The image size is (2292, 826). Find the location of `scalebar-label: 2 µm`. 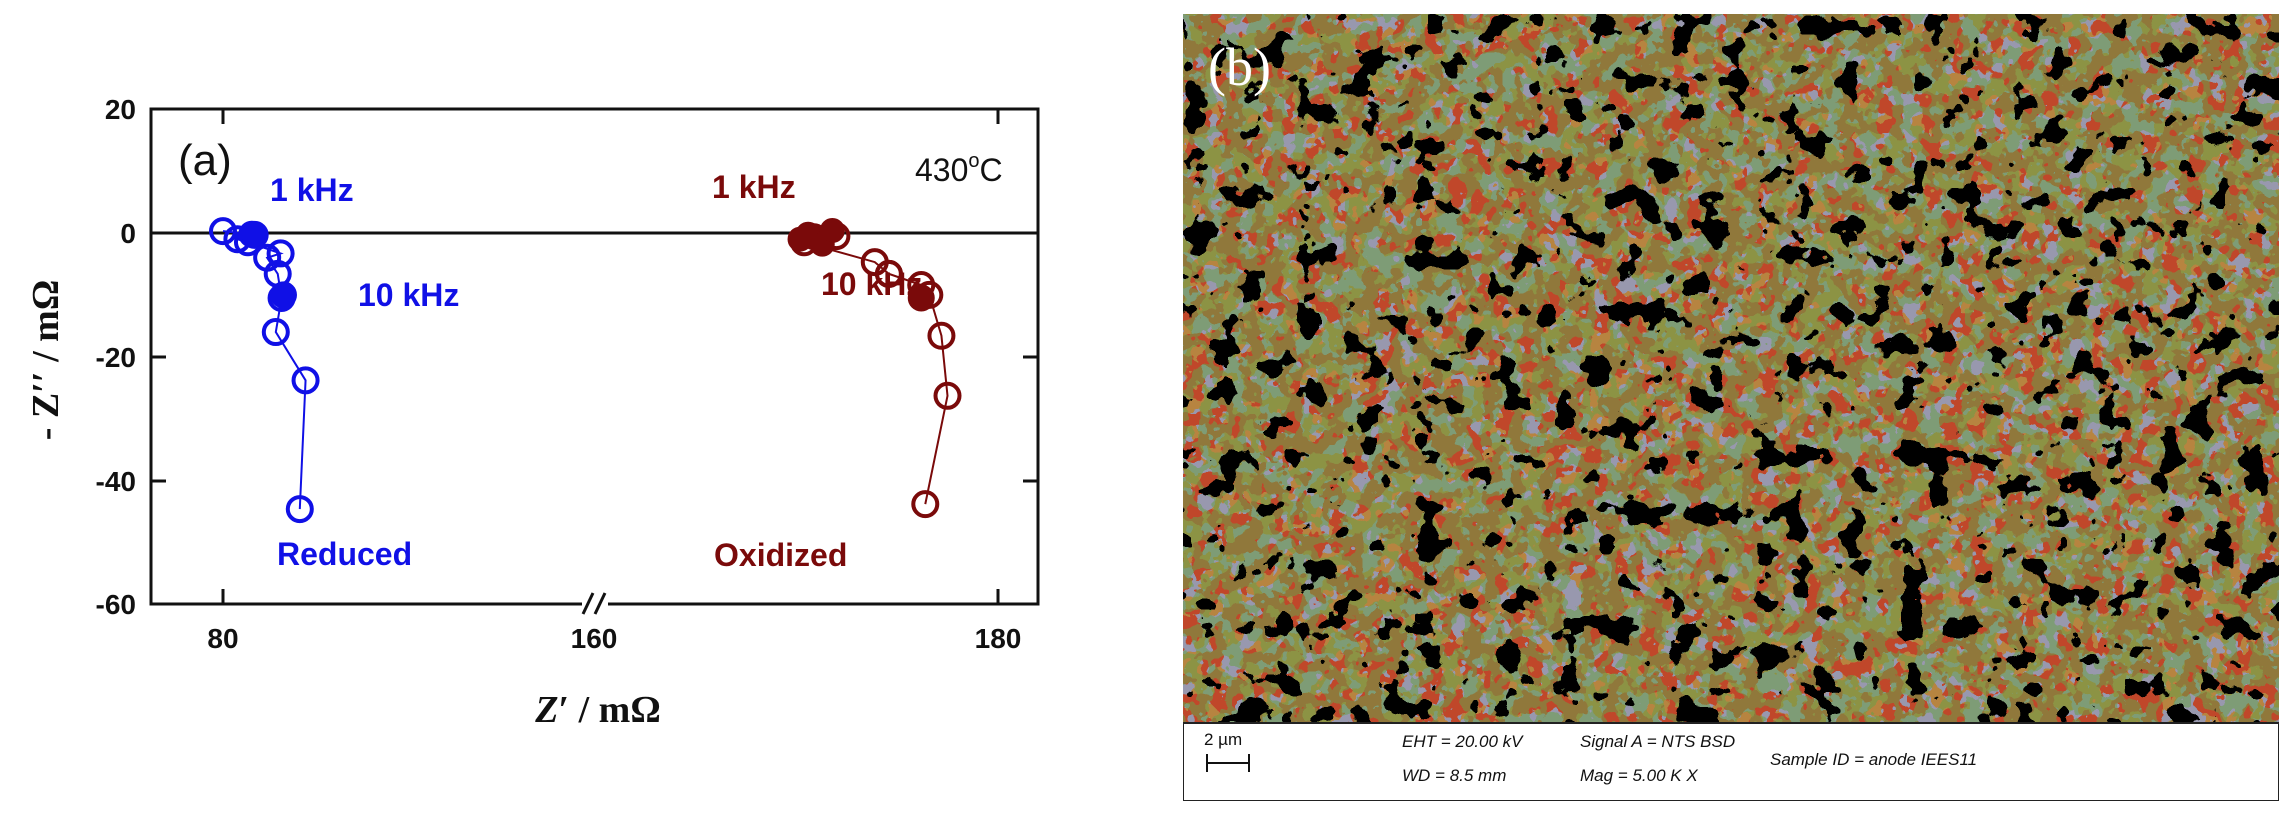

scalebar-label: 2 µm is located at coordinates (1223, 739).